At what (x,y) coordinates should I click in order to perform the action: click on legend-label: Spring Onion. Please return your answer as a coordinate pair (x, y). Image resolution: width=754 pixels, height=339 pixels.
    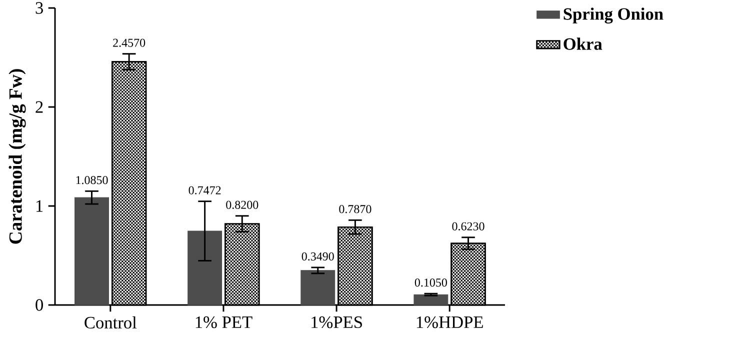
    Looking at the image, I should click on (614, 16).